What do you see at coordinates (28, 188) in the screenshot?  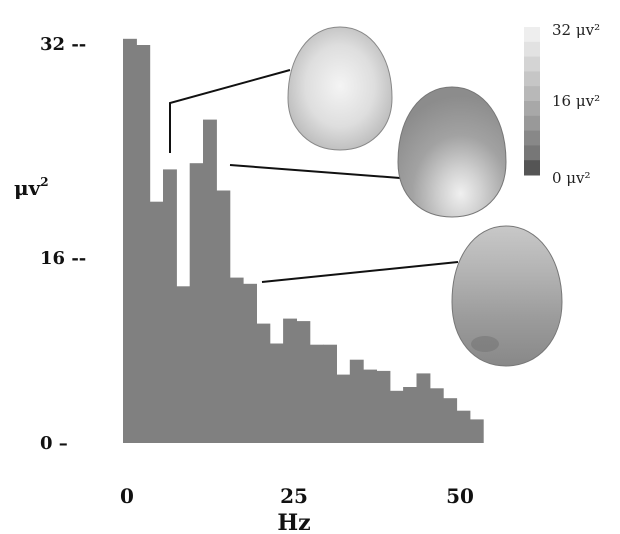 I see `y-axis-label-base: μv` at bounding box center [28, 188].